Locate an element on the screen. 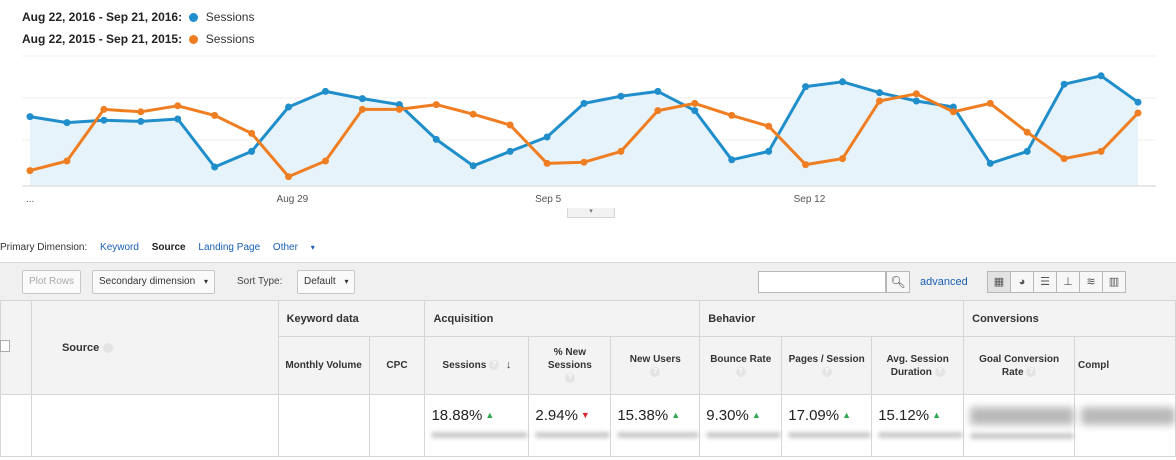  search-icon: 🔍︎ is located at coordinates (898, 282).